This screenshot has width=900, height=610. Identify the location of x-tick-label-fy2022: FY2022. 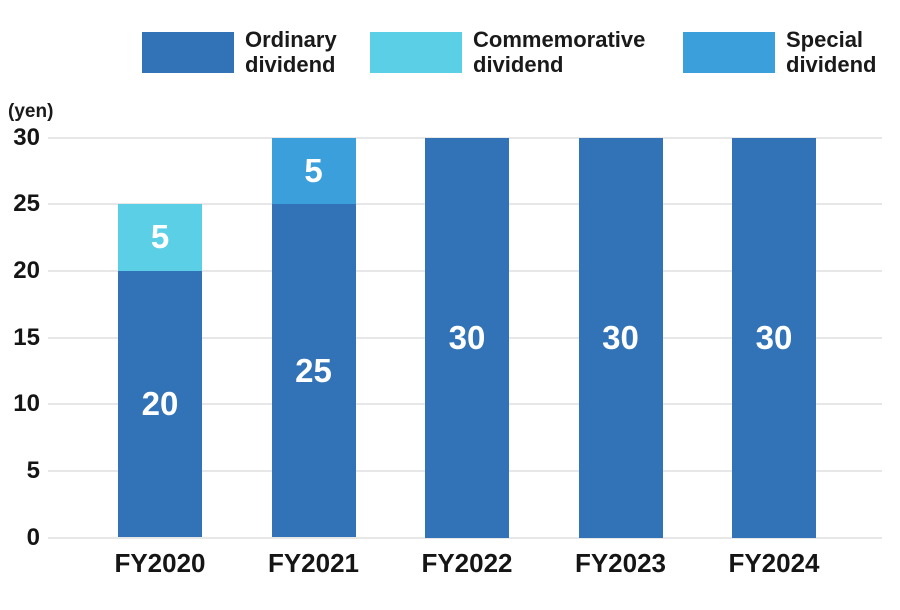
(467, 563).